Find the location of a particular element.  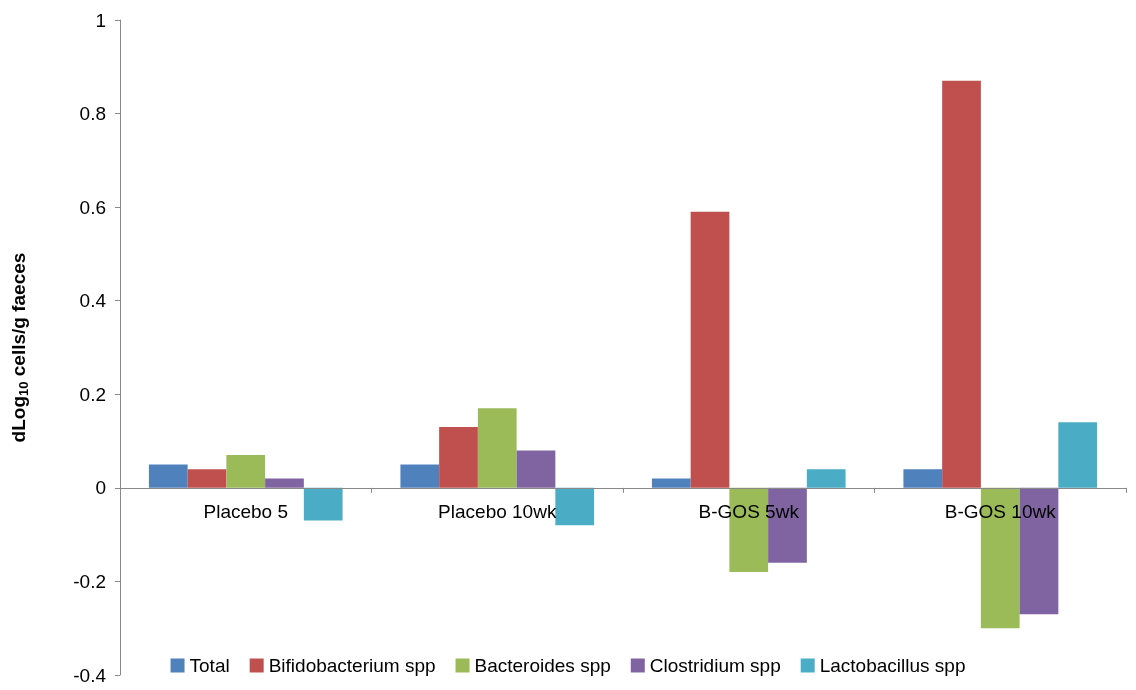

y-tick-label: 0 is located at coordinates (100, 488).